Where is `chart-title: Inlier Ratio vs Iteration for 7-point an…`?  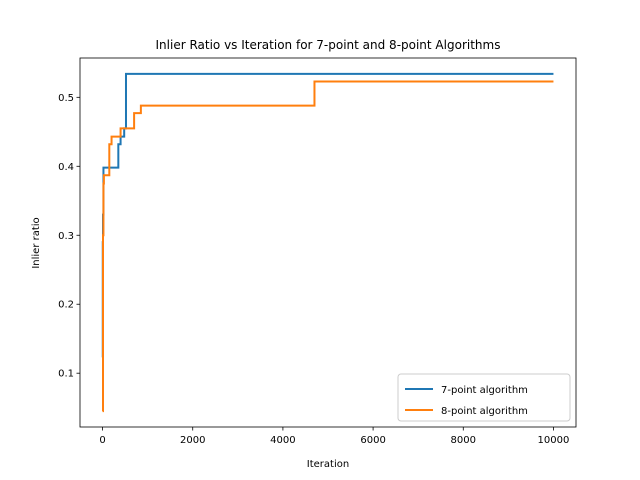
chart-title: Inlier Ratio vs Iteration for 7-point an… is located at coordinates (328, 45).